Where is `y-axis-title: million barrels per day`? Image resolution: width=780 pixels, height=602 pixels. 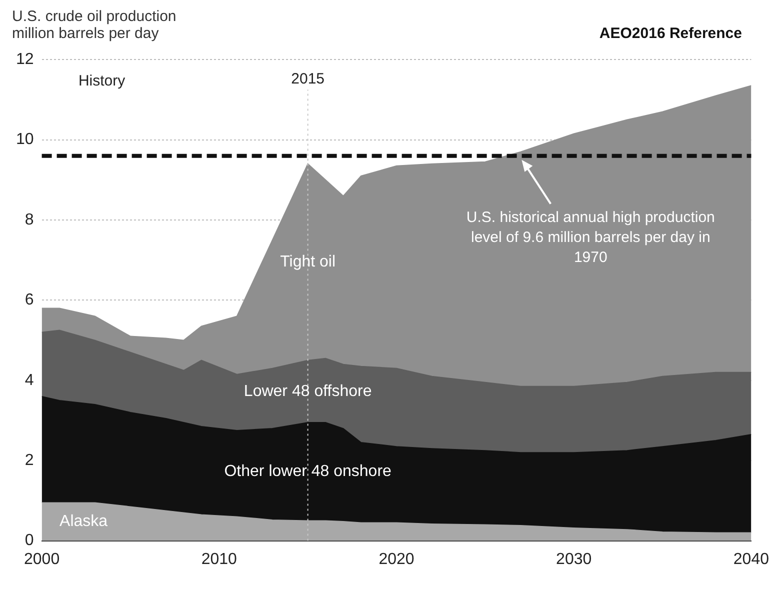
y-axis-title: million barrels per day is located at coordinates (85, 33).